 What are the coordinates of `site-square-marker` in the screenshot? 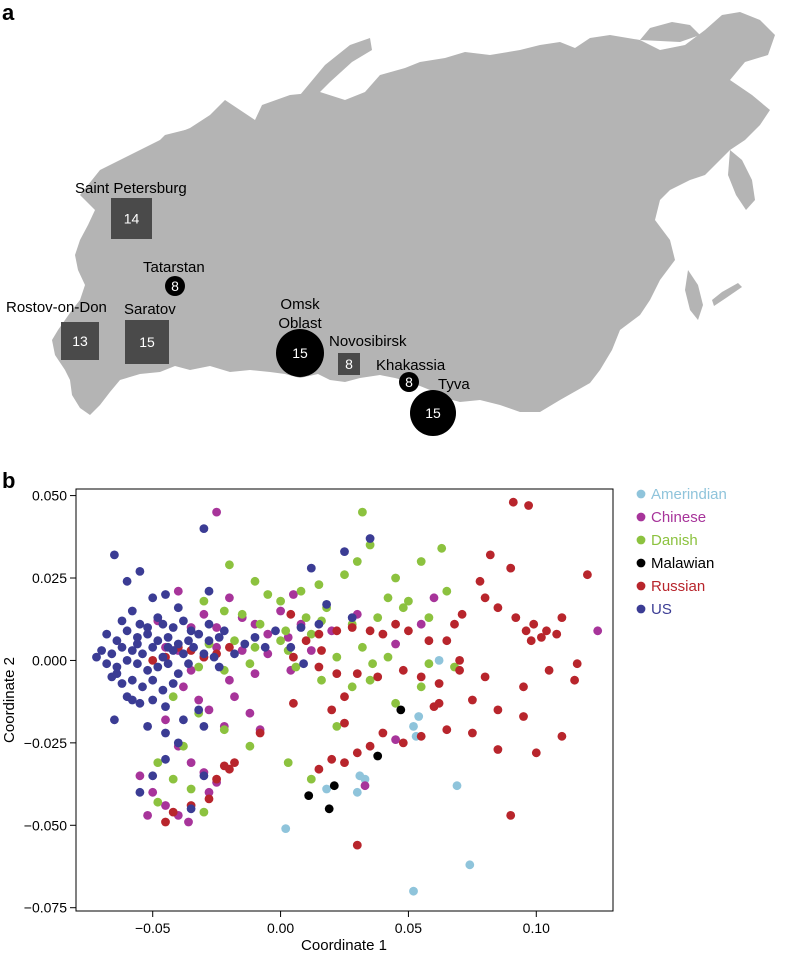 It's located at (349, 364).